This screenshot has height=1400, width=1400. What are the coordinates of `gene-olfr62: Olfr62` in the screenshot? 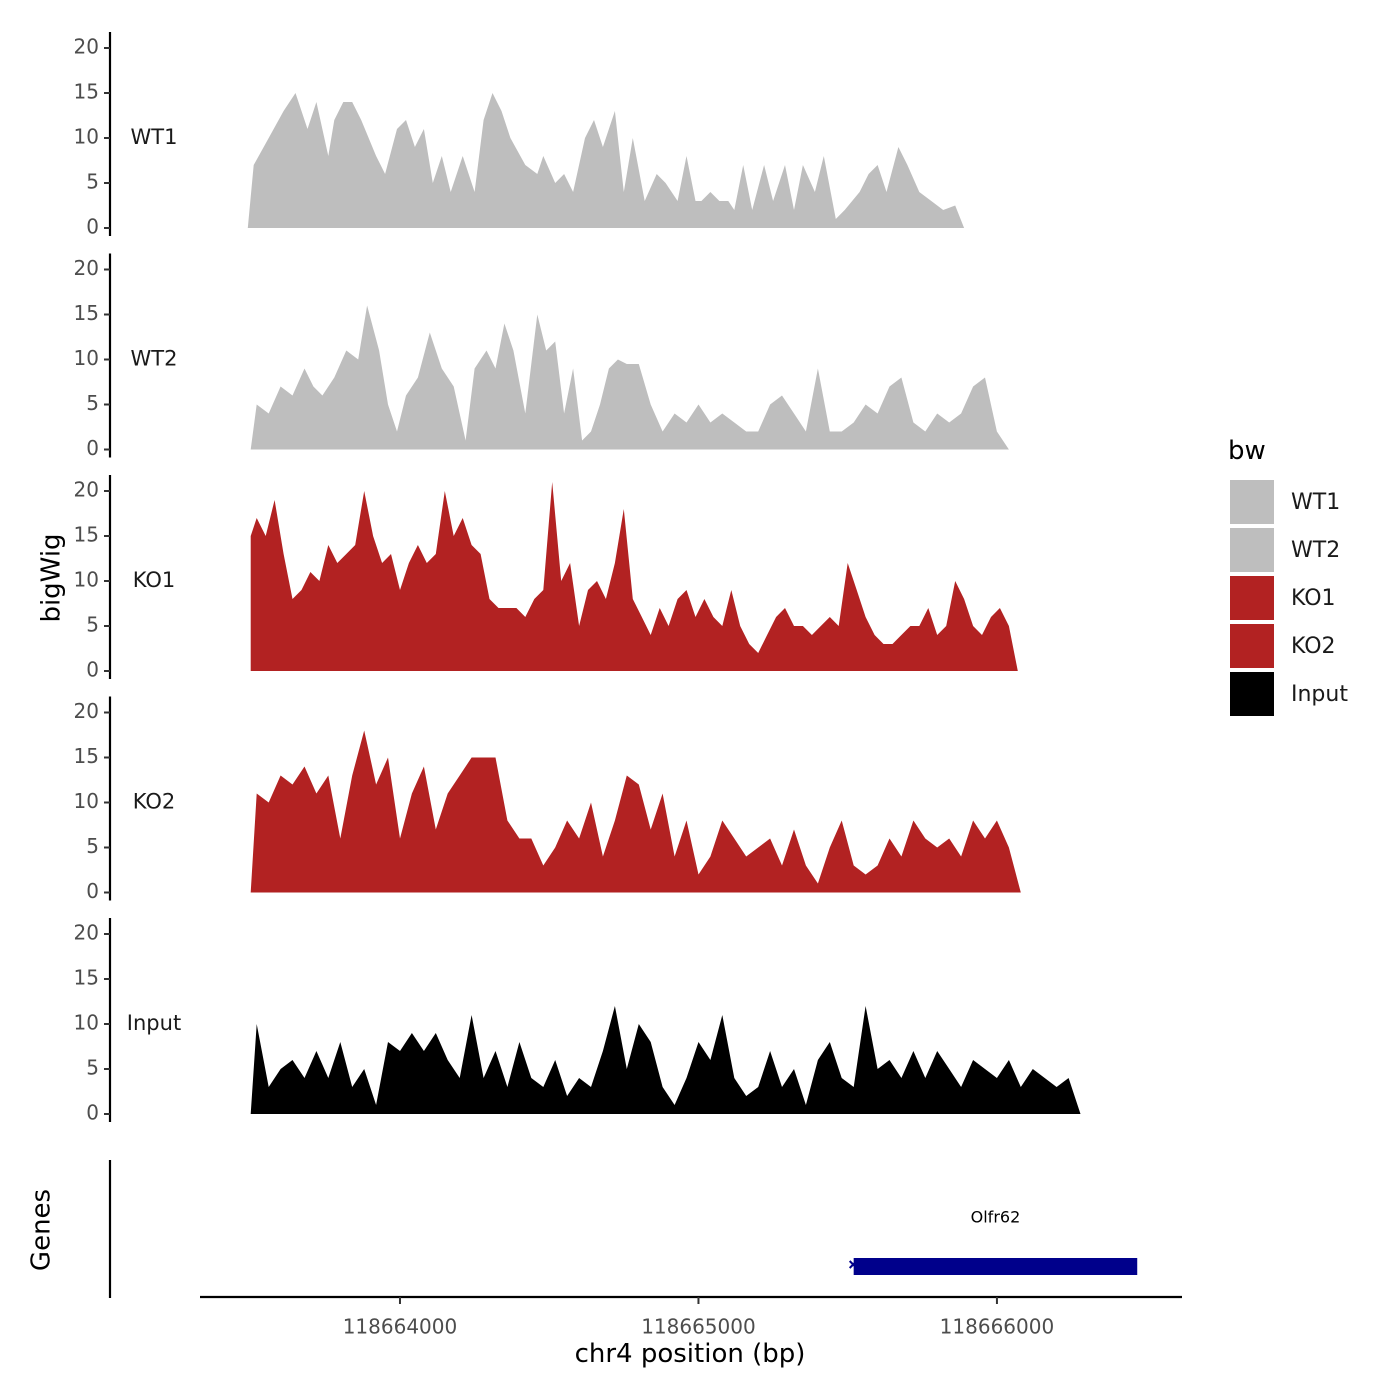 It's located at (993, 1241).